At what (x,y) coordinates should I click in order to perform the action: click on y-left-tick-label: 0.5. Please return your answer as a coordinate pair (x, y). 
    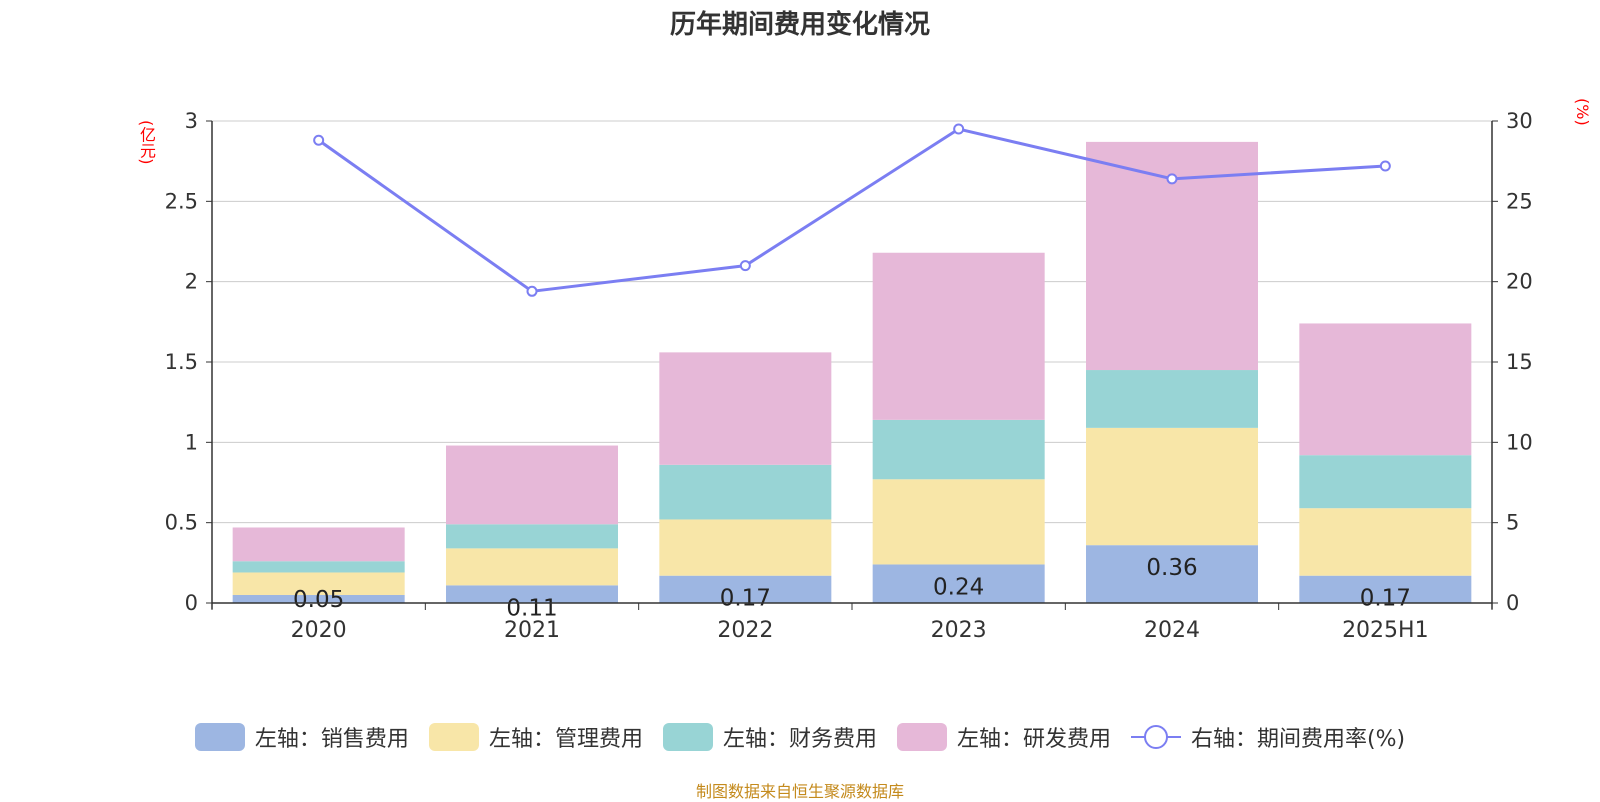
    Looking at the image, I should click on (181, 523).